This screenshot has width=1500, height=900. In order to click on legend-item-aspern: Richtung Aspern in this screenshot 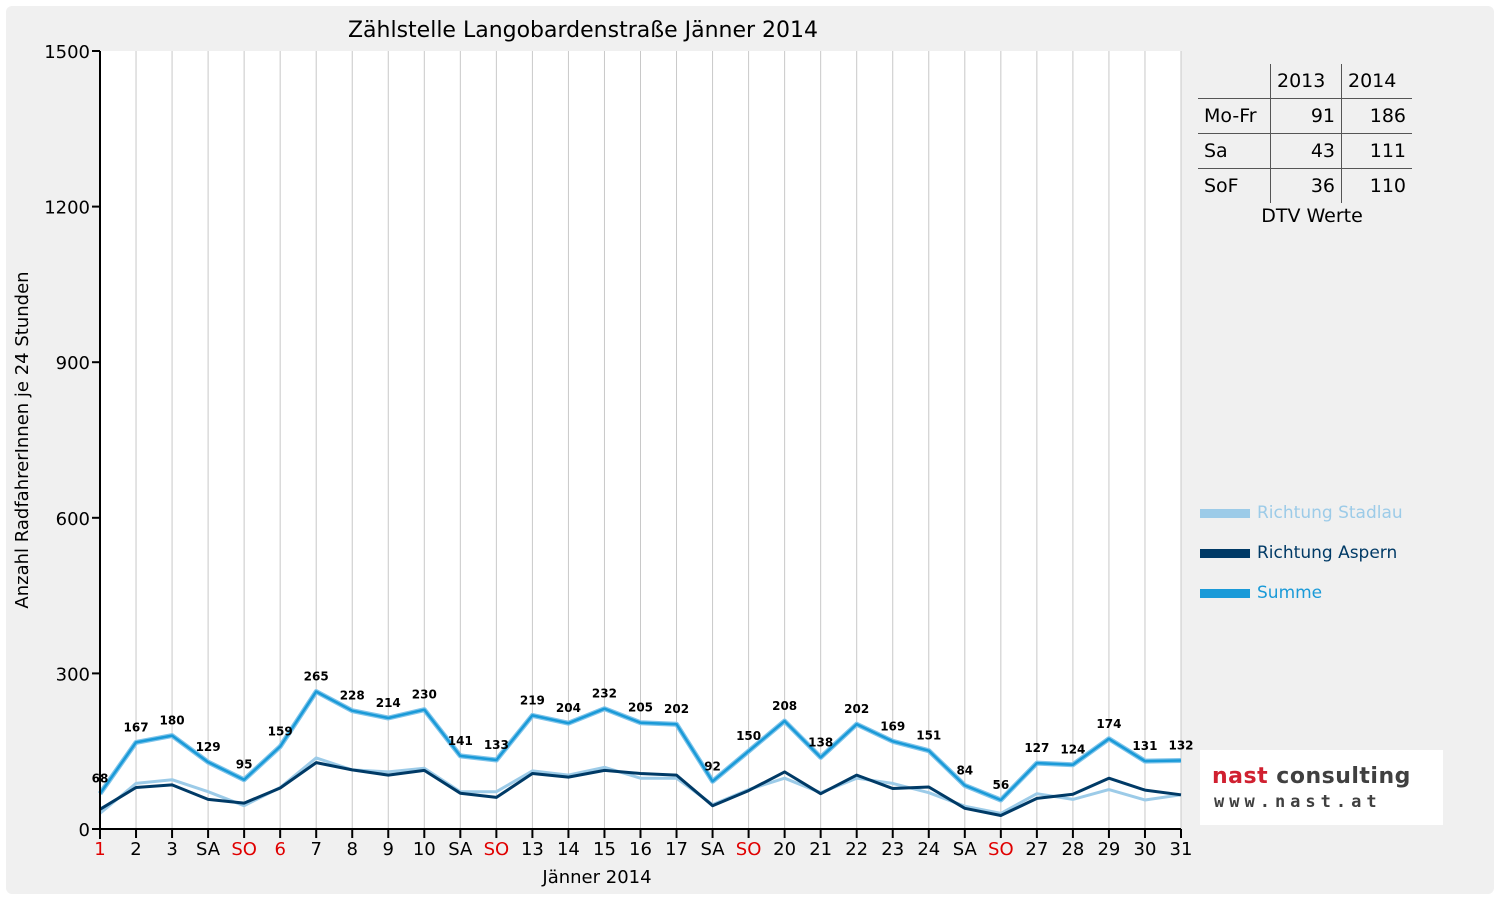, I will do `click(1301, 553)`.